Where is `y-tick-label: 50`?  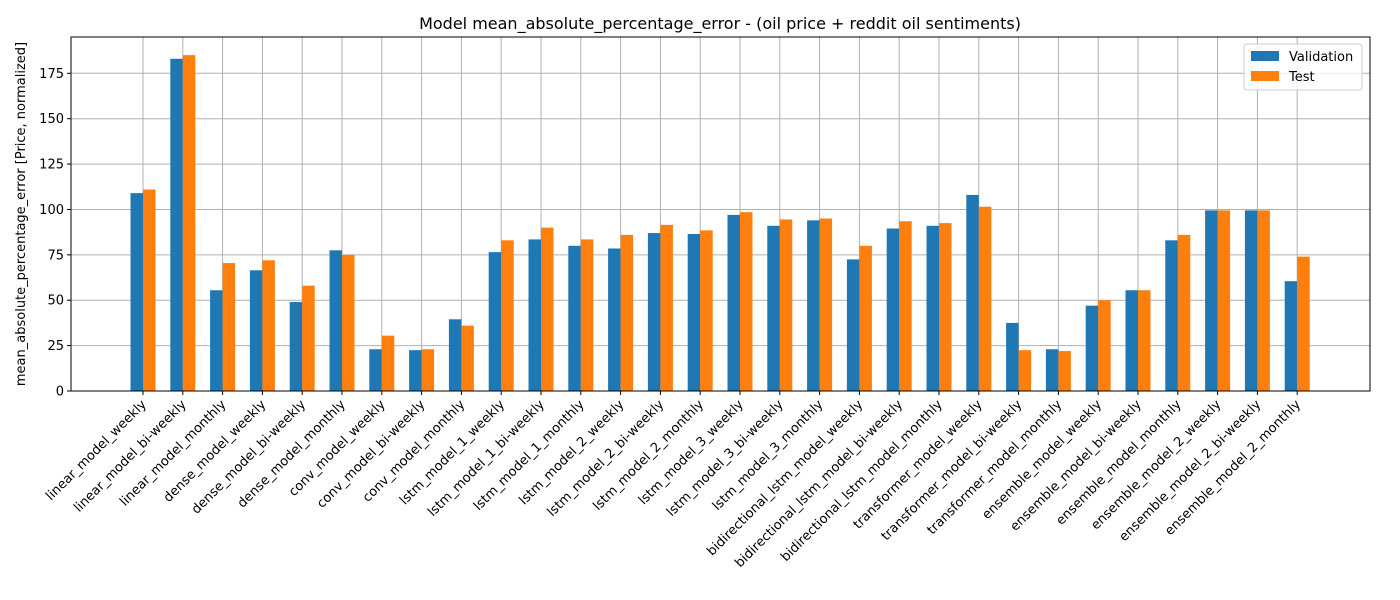
y-tick-label: 50 is located at coordinates (55, 301).